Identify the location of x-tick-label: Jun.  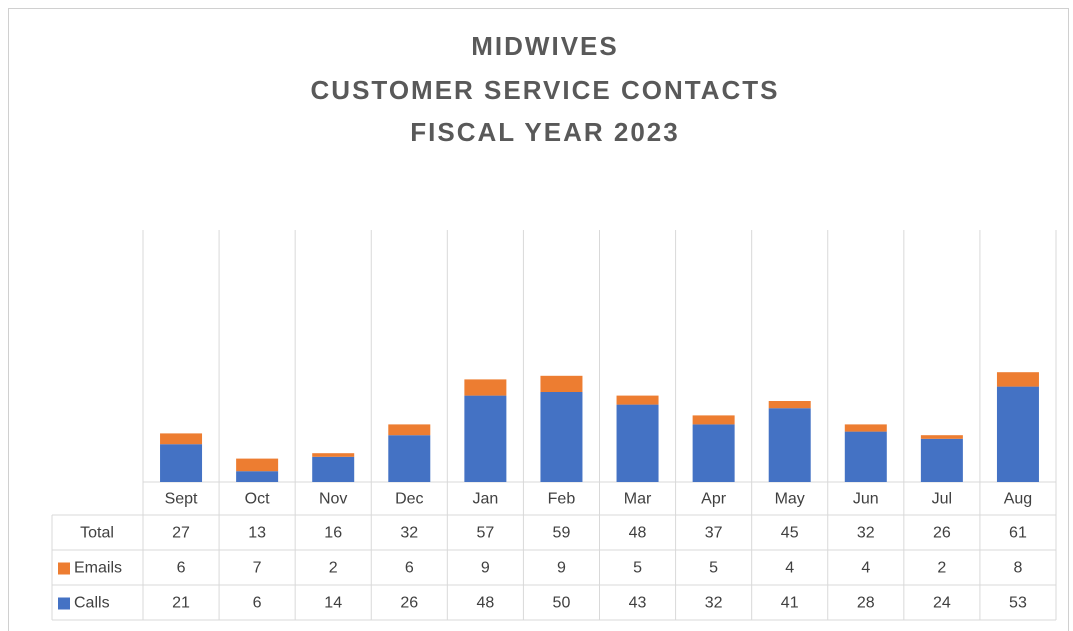
(866, 499).